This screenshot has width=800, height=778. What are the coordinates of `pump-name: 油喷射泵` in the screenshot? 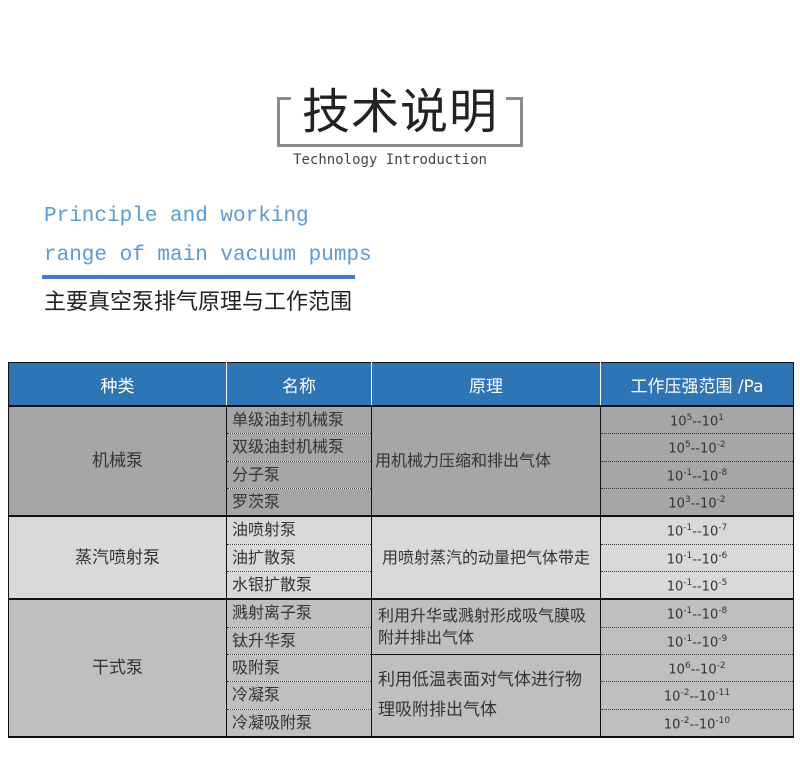 It's located at (299, 530).